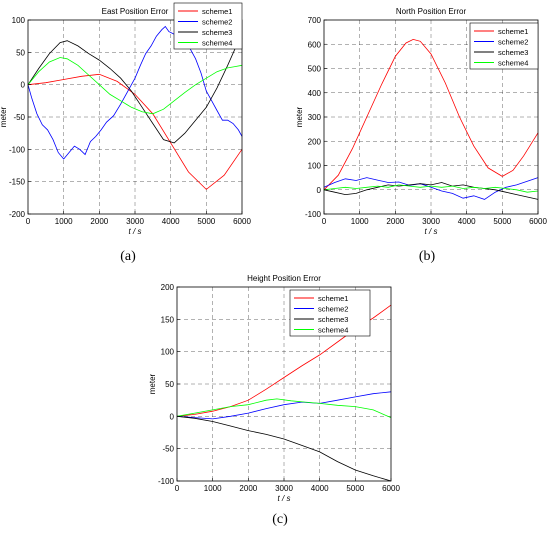  I want to click on chart-title: Height Position Error, so click(284, 278).